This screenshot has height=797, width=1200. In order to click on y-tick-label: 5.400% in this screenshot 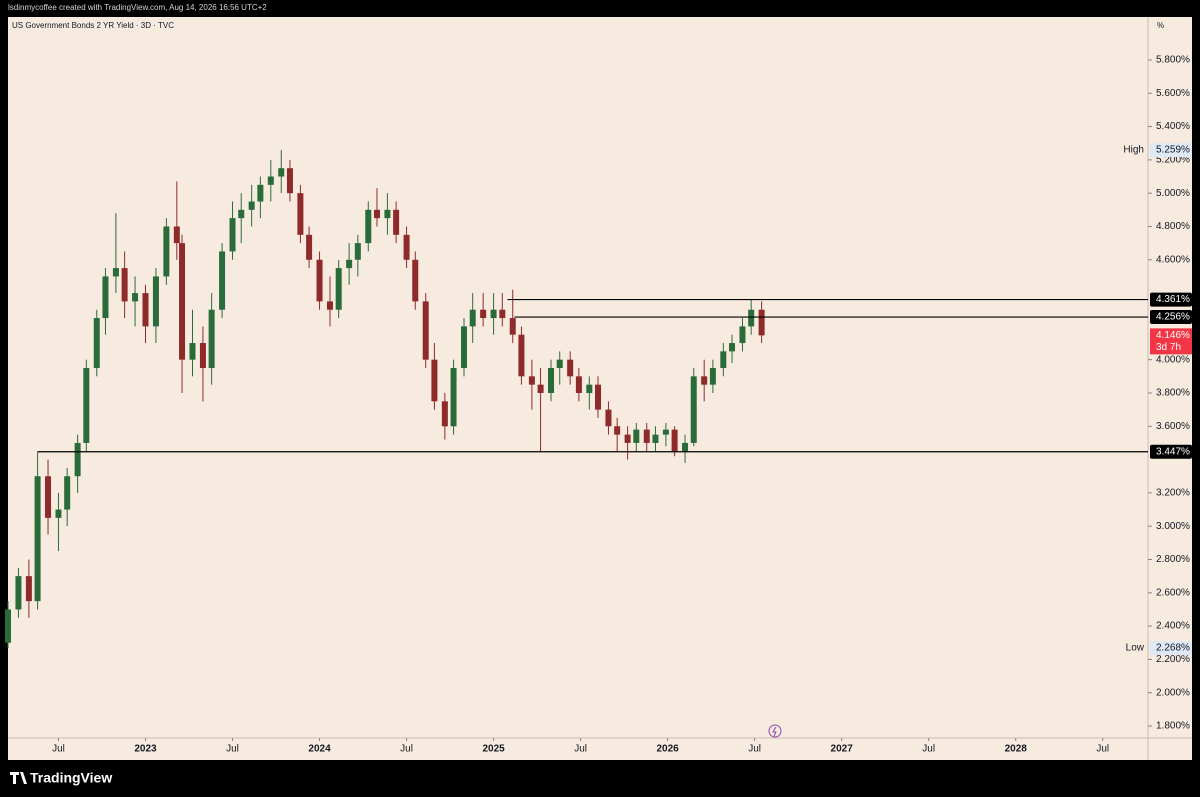, I will do `click(1173, 126)`.